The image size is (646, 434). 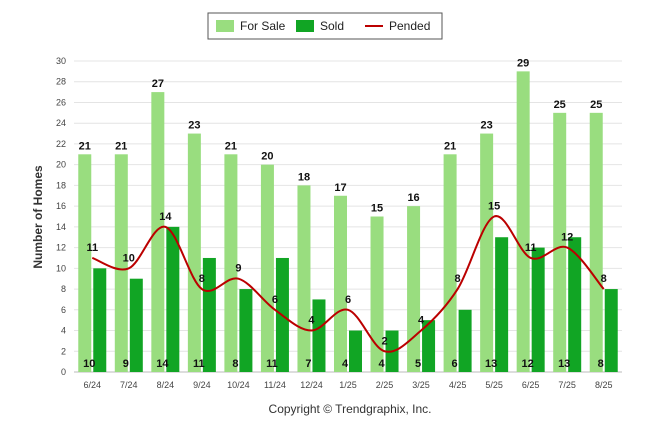 What do you see at coordinates (61, 144) in the screenshot?
I see `y-tick-label: 22` at bounding box center [61, 144].